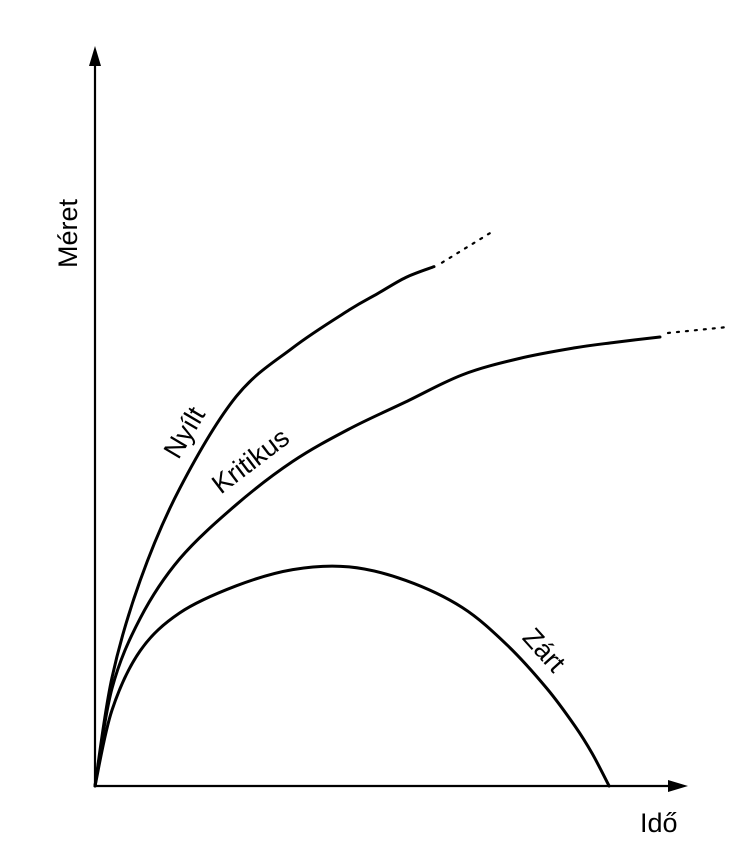 The height and width of the screenshot is (854, 743). What do you see at coordinates (250, 460) in the screenshot?
I see `series-label-kritikus: Kritikus` at bounding box center [250, 460].